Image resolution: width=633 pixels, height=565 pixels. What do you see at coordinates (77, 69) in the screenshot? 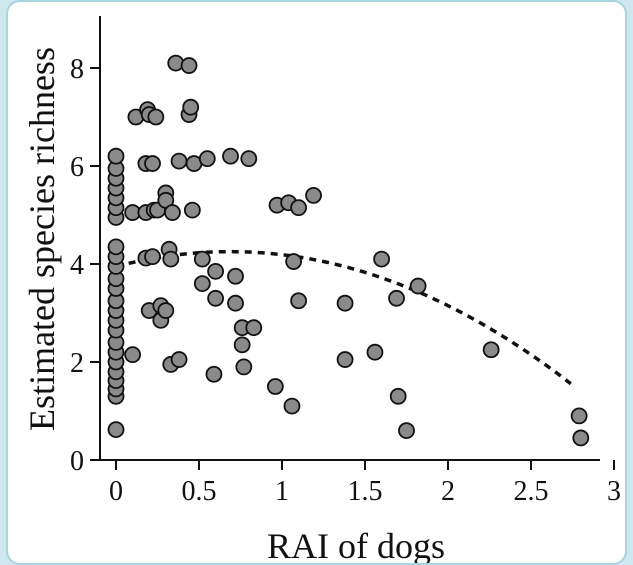
I see `y-tick-label: 8` at bounding box center [77, 69].